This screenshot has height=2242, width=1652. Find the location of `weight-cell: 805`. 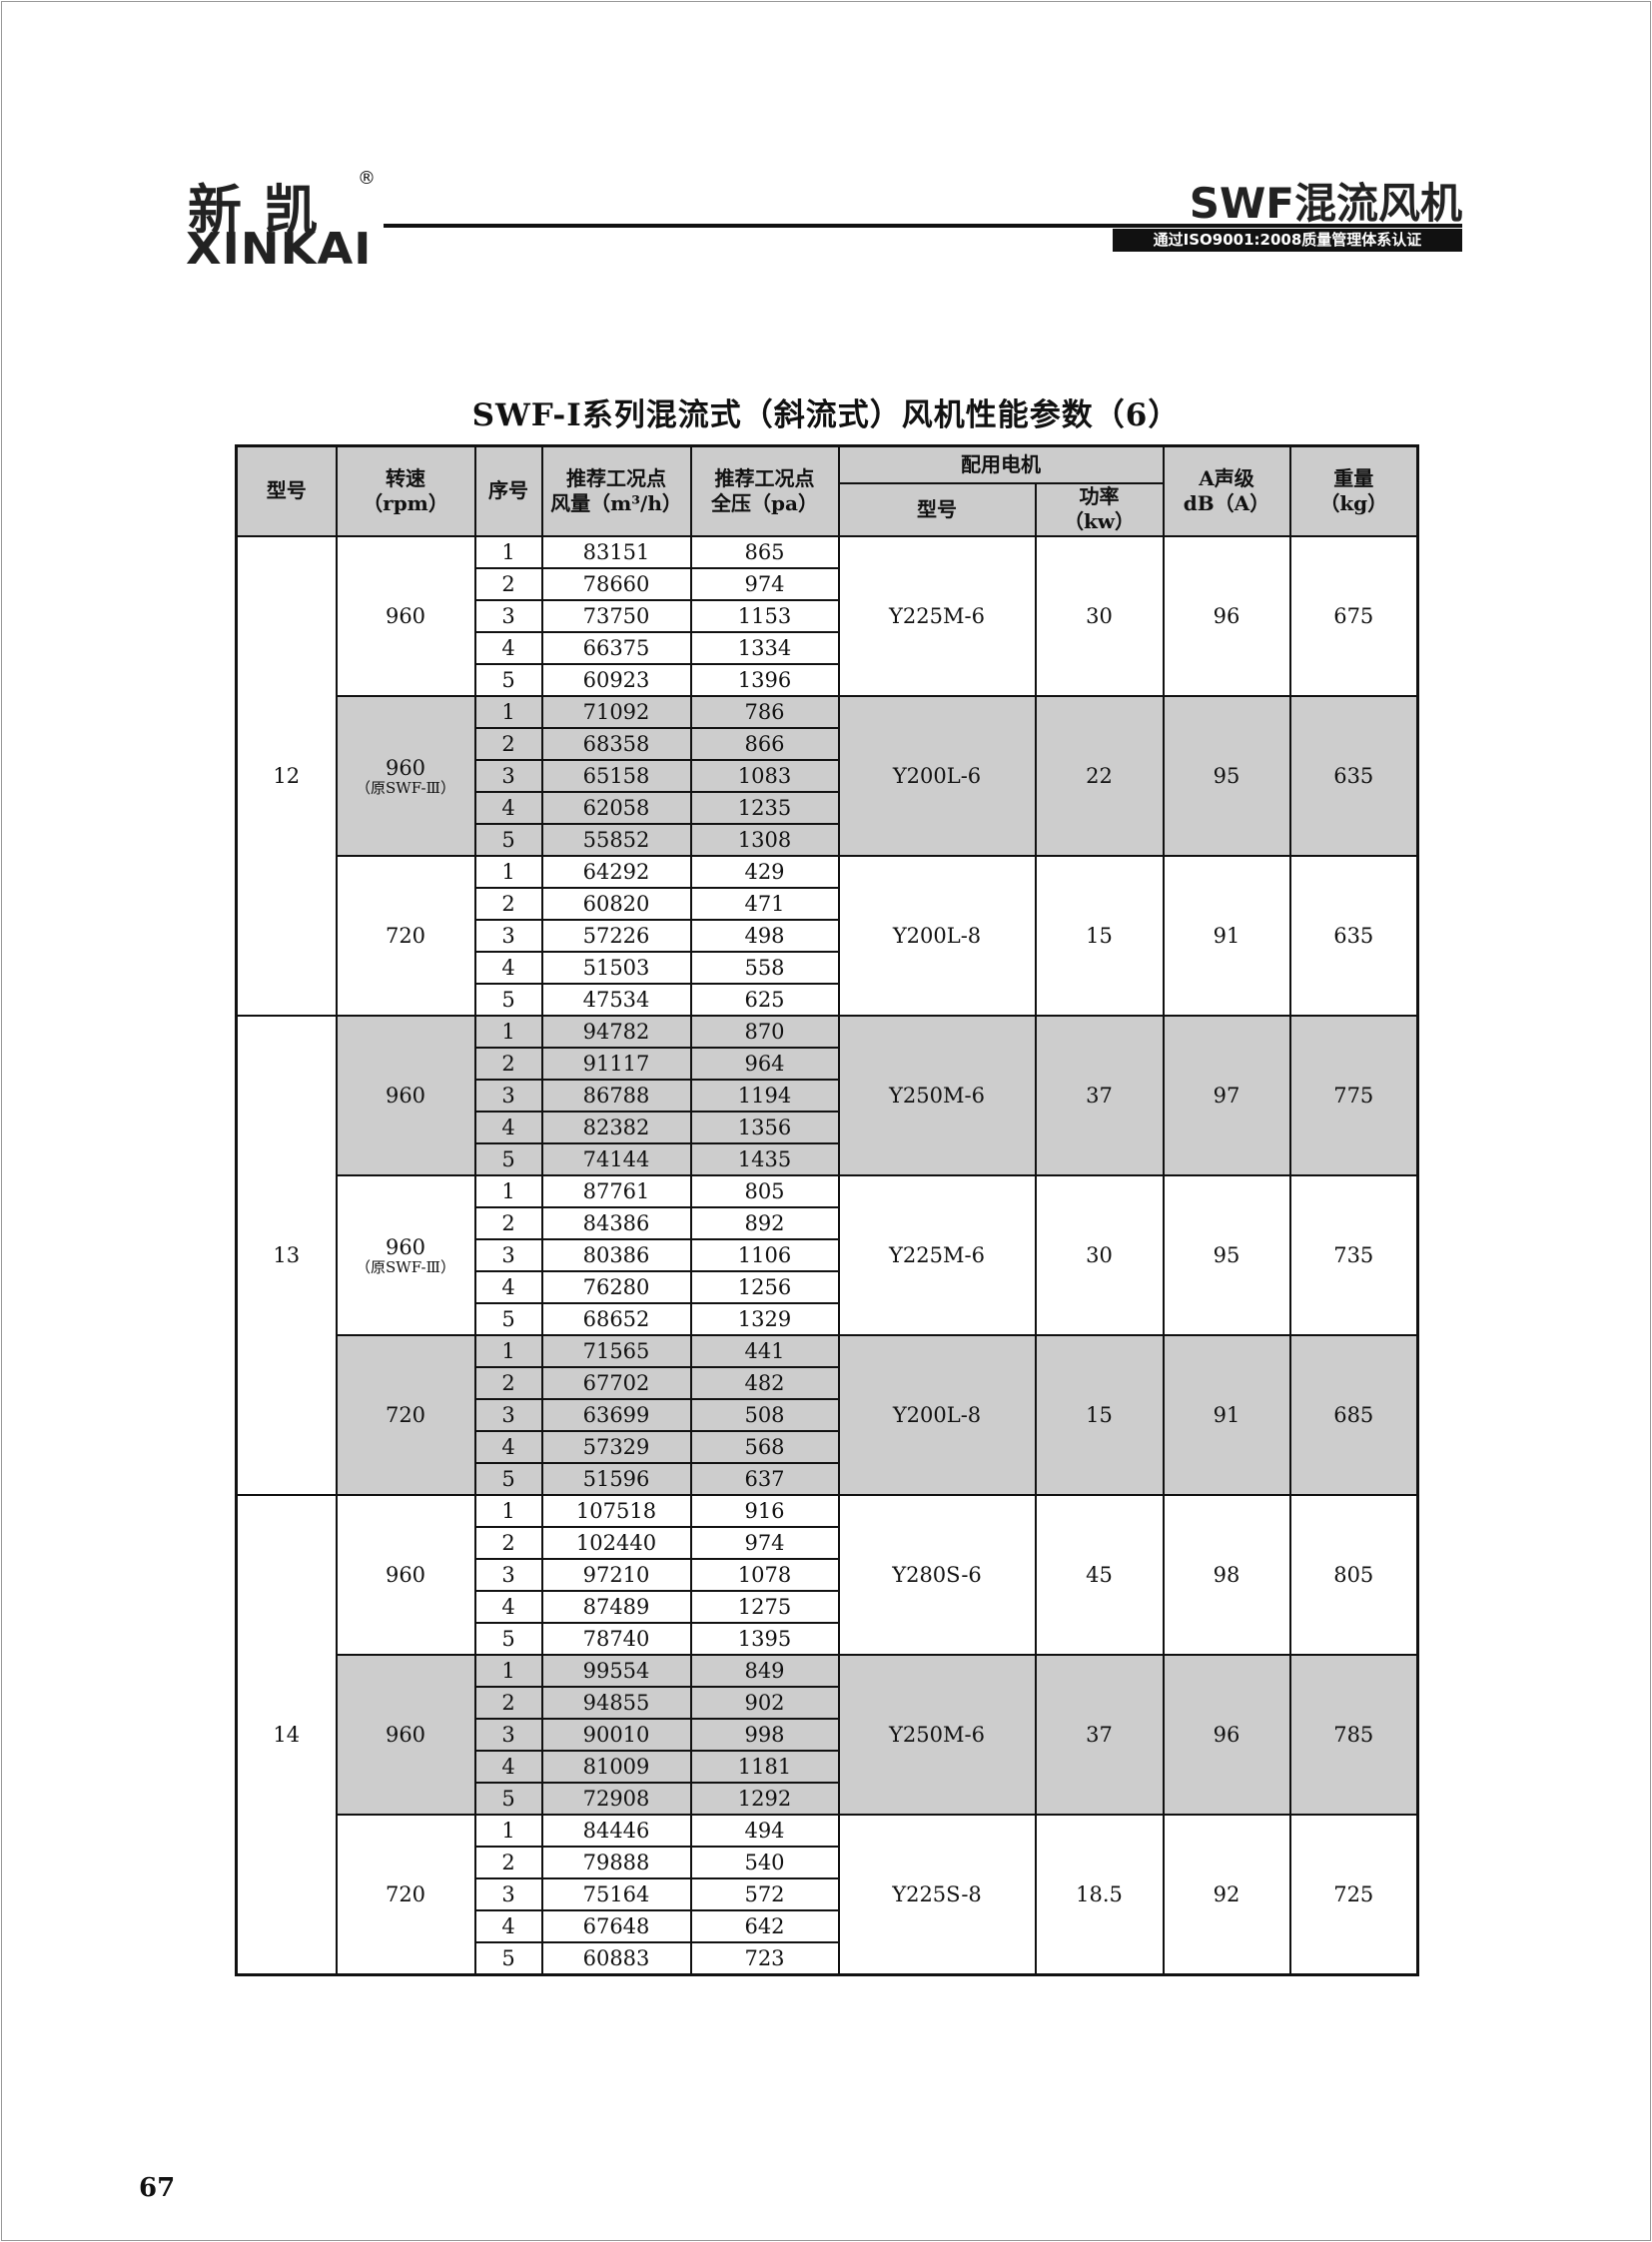

weight-cell: 805 is located at coordinates (1353, 1574).